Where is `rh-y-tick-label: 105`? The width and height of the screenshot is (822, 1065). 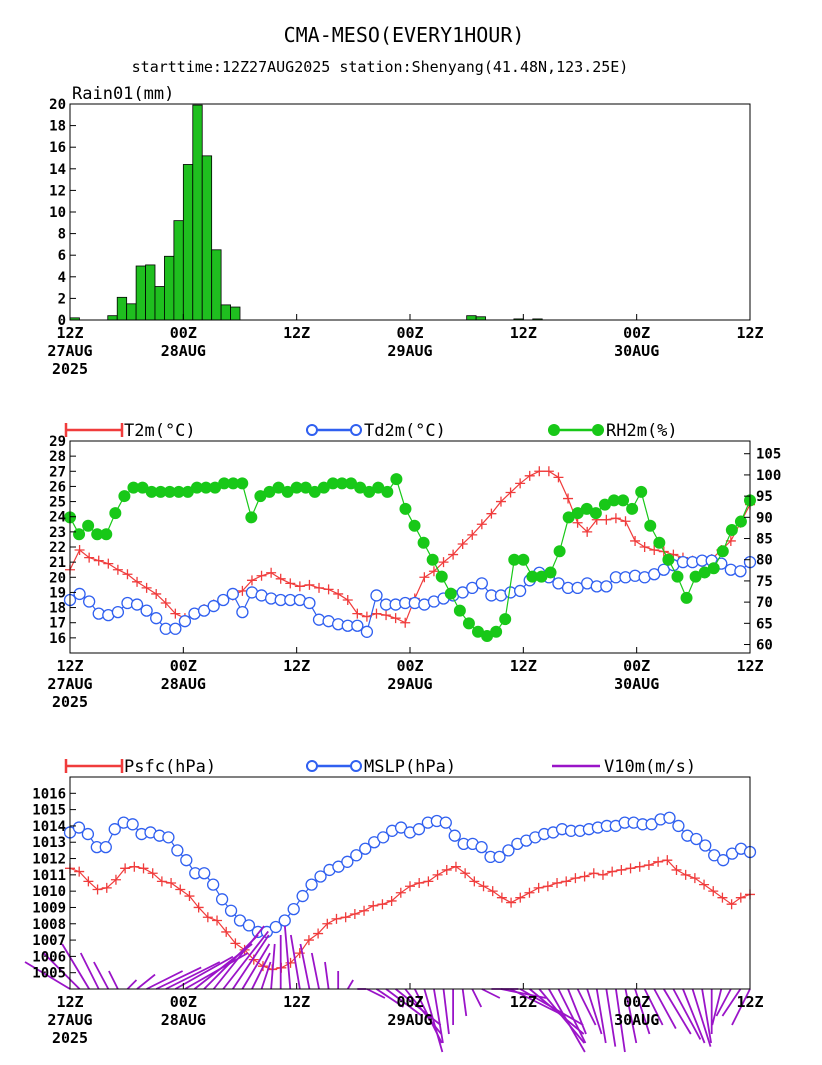 rh-y-tick-label: 105 is located at coordinates (768, 455).